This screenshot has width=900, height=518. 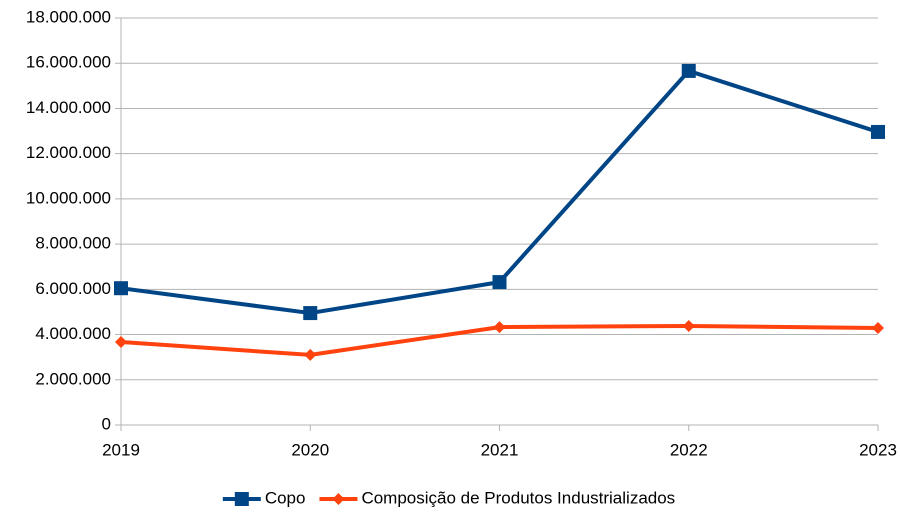 I want to click on x-tick-label: 2019, so click(x=121, y=449).